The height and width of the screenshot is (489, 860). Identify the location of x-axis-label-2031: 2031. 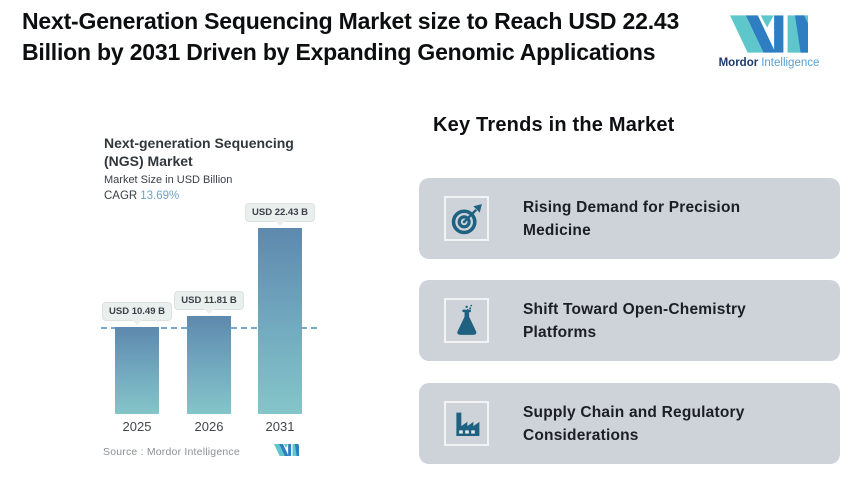
(280, 426).